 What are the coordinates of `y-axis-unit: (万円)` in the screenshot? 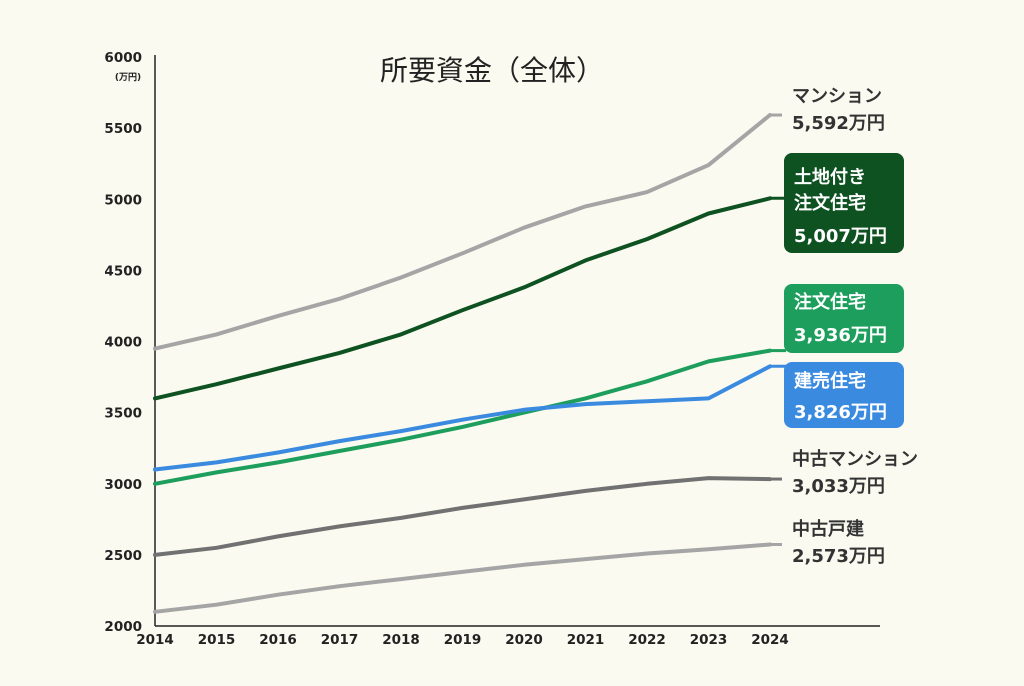 It's located at (128, 77).